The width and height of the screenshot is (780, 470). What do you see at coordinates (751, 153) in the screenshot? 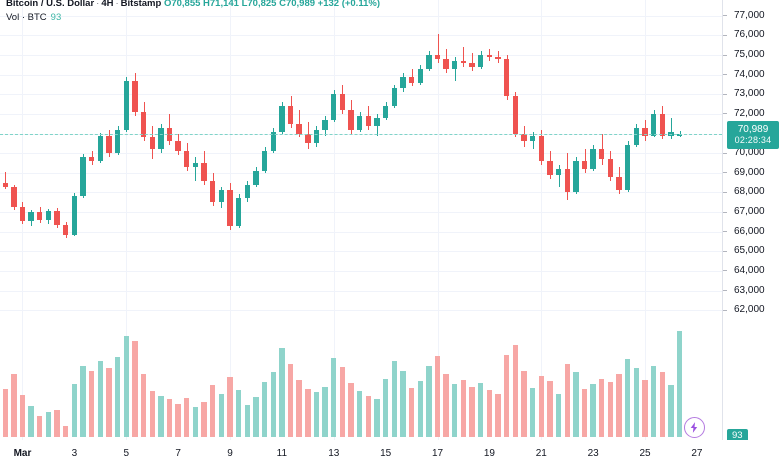
I see `price-axis-tick: 70,000` at bounding box center [751, 153].